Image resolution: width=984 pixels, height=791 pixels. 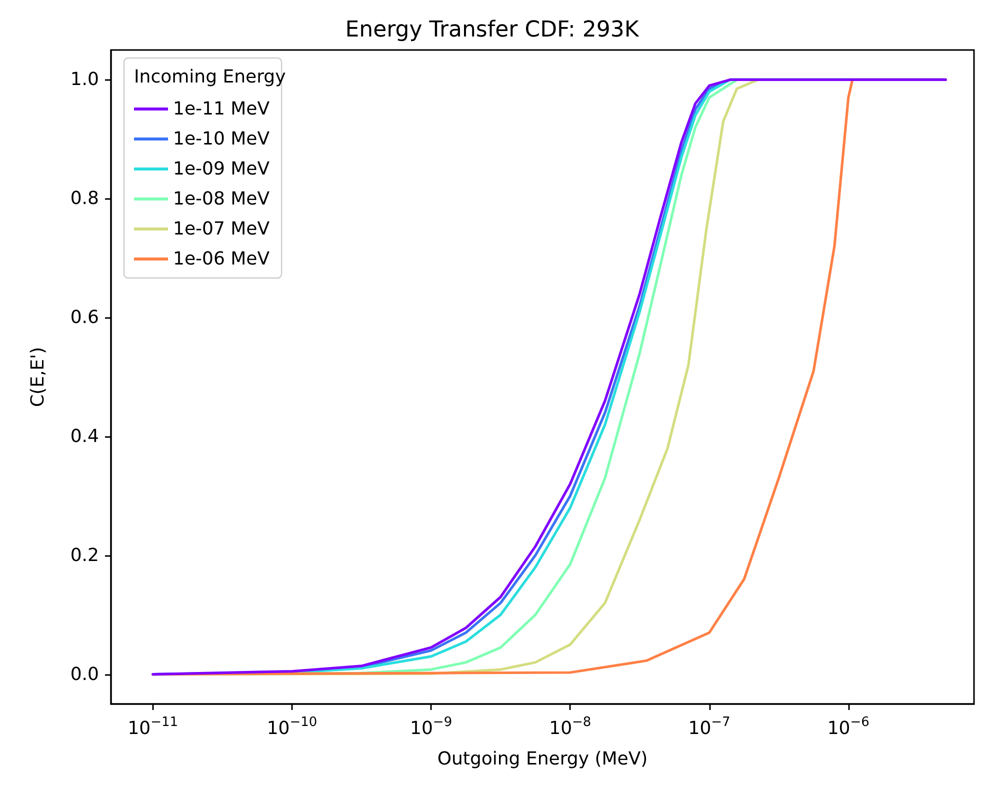 I want to click on y-tick-label: 0.6, so click(x=84, y=317).